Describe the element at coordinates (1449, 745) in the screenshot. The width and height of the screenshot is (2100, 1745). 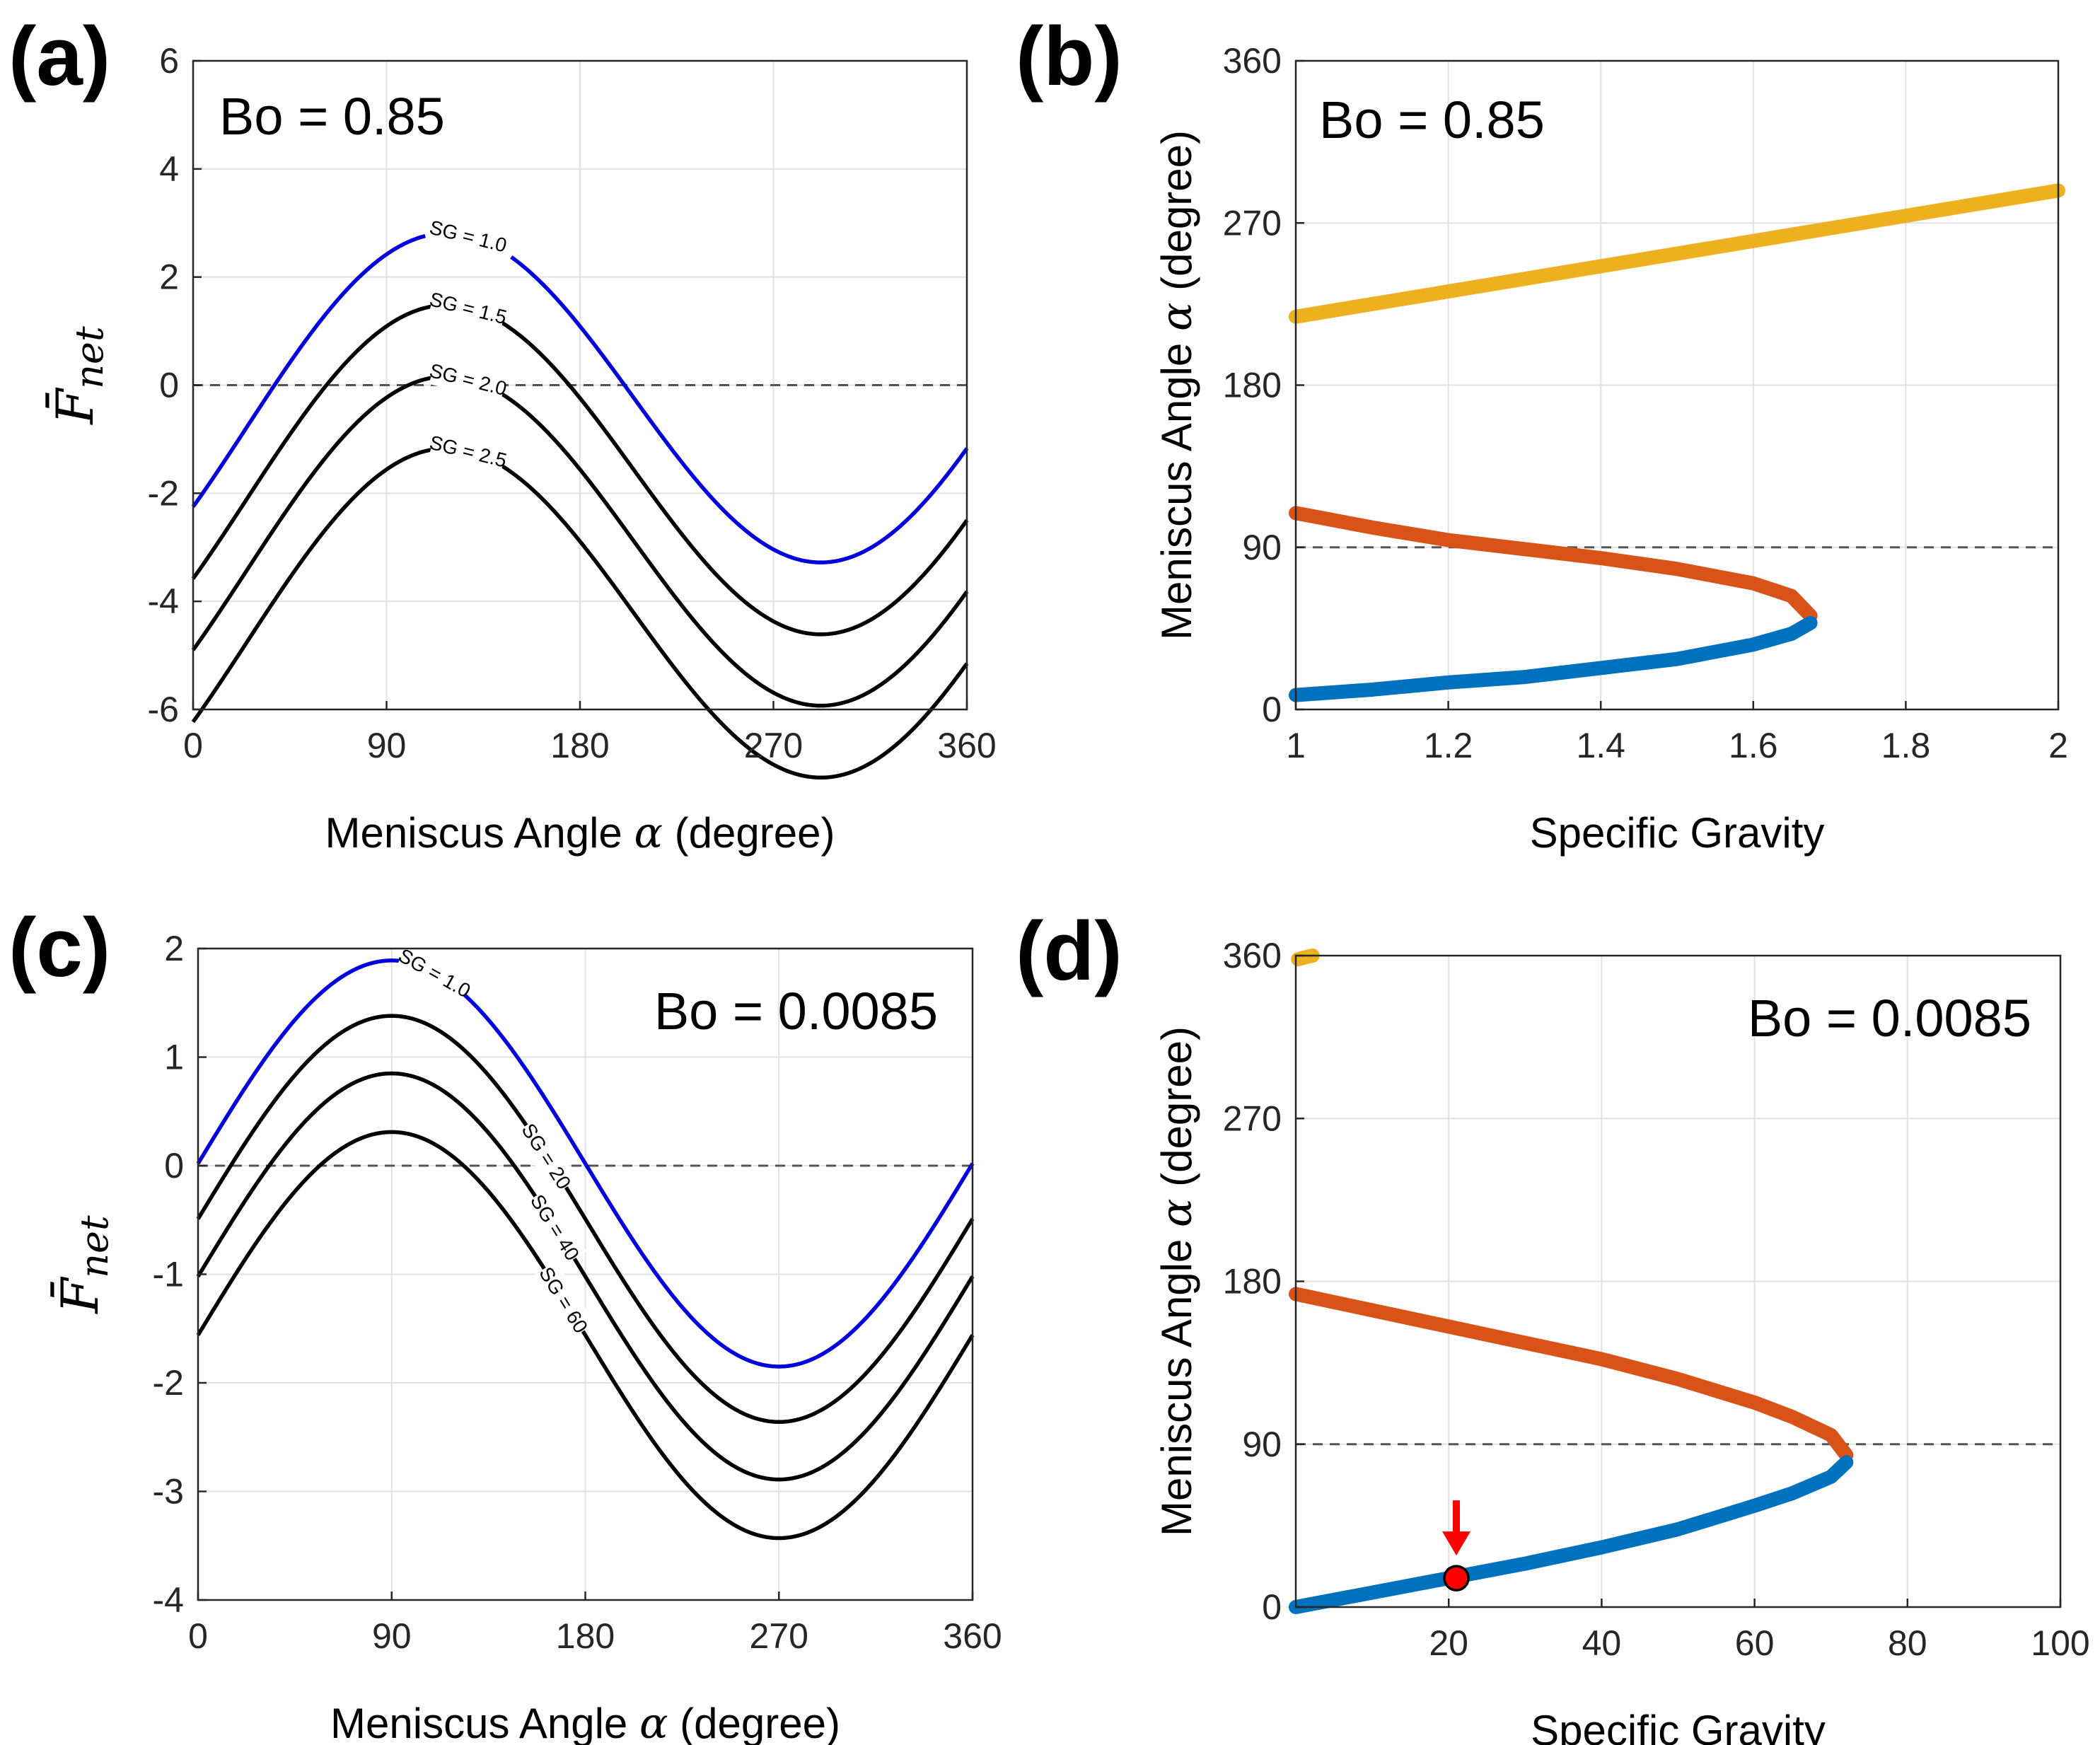
I see `x-tick-label: 1.2` at that location.